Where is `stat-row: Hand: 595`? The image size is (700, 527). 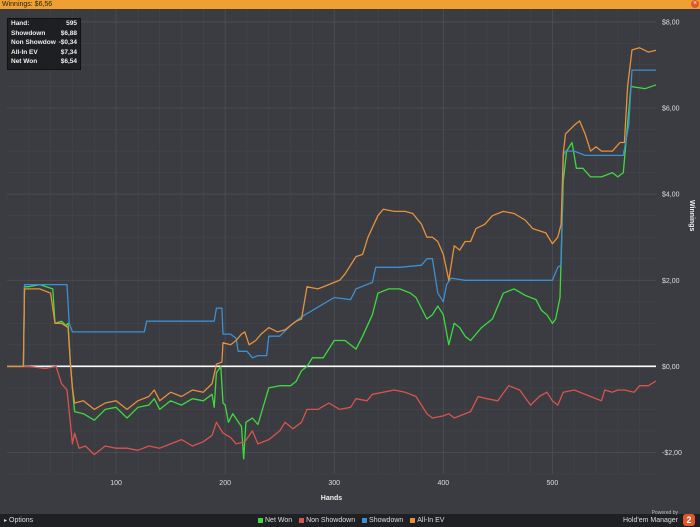 stat-row: Hand: 595 is located at coordinates (44, 24).